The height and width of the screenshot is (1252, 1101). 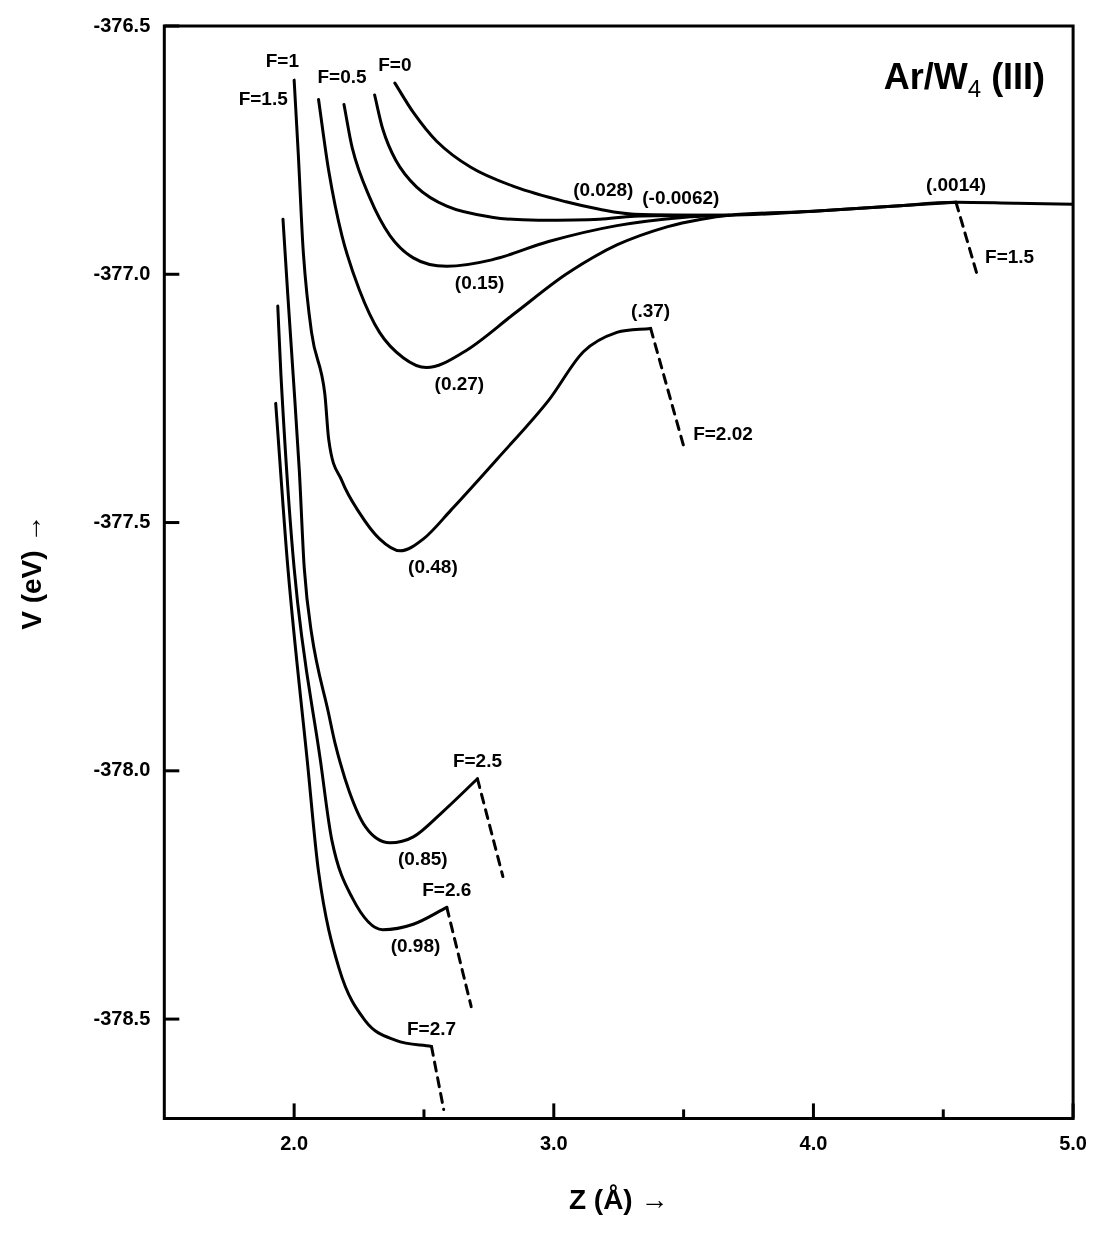 I want to click on x-tick-label: 3.0, so click(x=553, y=1142).